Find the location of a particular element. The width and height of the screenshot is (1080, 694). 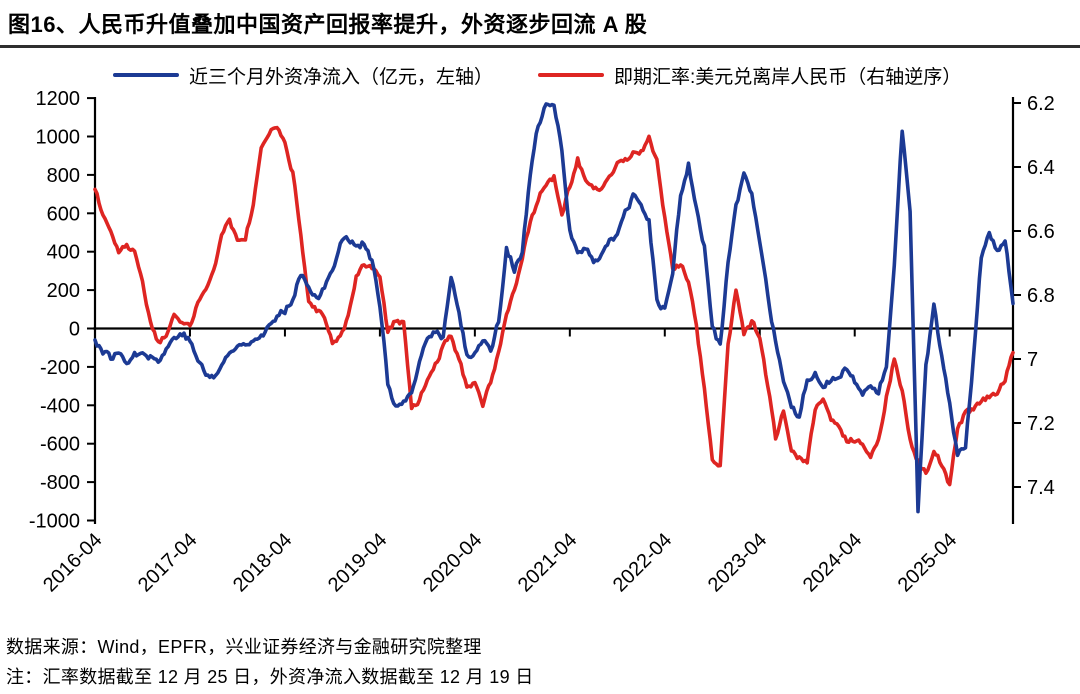

figure-title: 图16、人民币升值叠加中国资产回报率提升，外资逐步回流 A 股 is located at coordinates (328, 24).